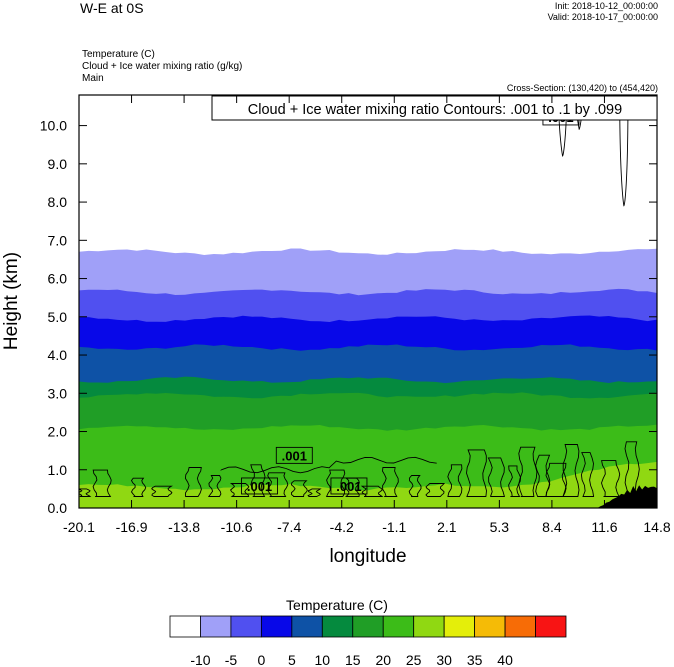 This screenshot has width=674, height=667. What do you see at coordinates (237, 527) in the screenshot?
I see `x-tick-label: -10.6` at bounding box center [237, 527].